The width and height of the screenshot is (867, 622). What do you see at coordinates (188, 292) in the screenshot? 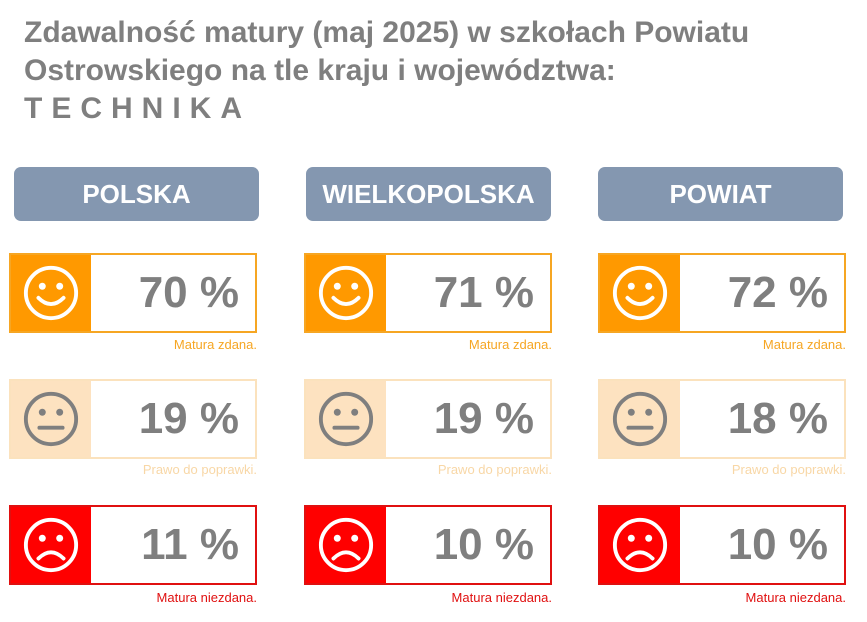
I see `value-pass: 70 %` at bounding box center [188, 292].